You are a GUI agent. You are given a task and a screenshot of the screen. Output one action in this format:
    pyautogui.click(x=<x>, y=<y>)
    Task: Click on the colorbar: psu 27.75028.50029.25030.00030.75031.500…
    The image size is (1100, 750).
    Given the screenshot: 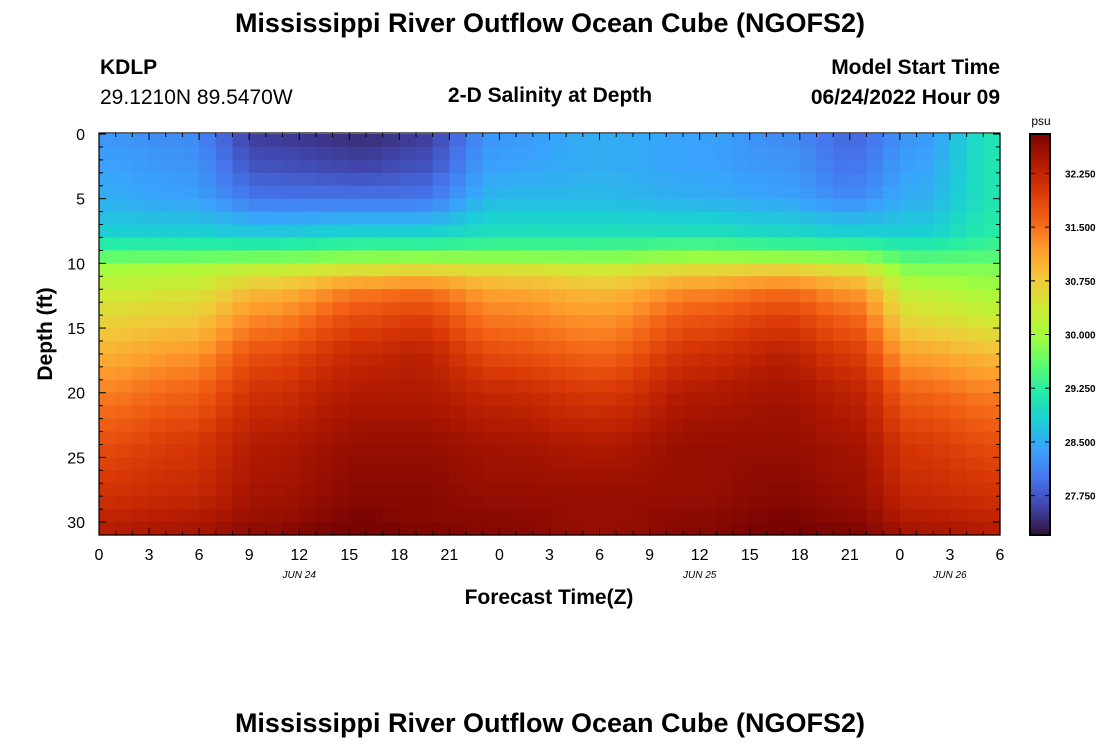 What is the action you would take?
    pyautogui.click(x=1062, y=325)
    